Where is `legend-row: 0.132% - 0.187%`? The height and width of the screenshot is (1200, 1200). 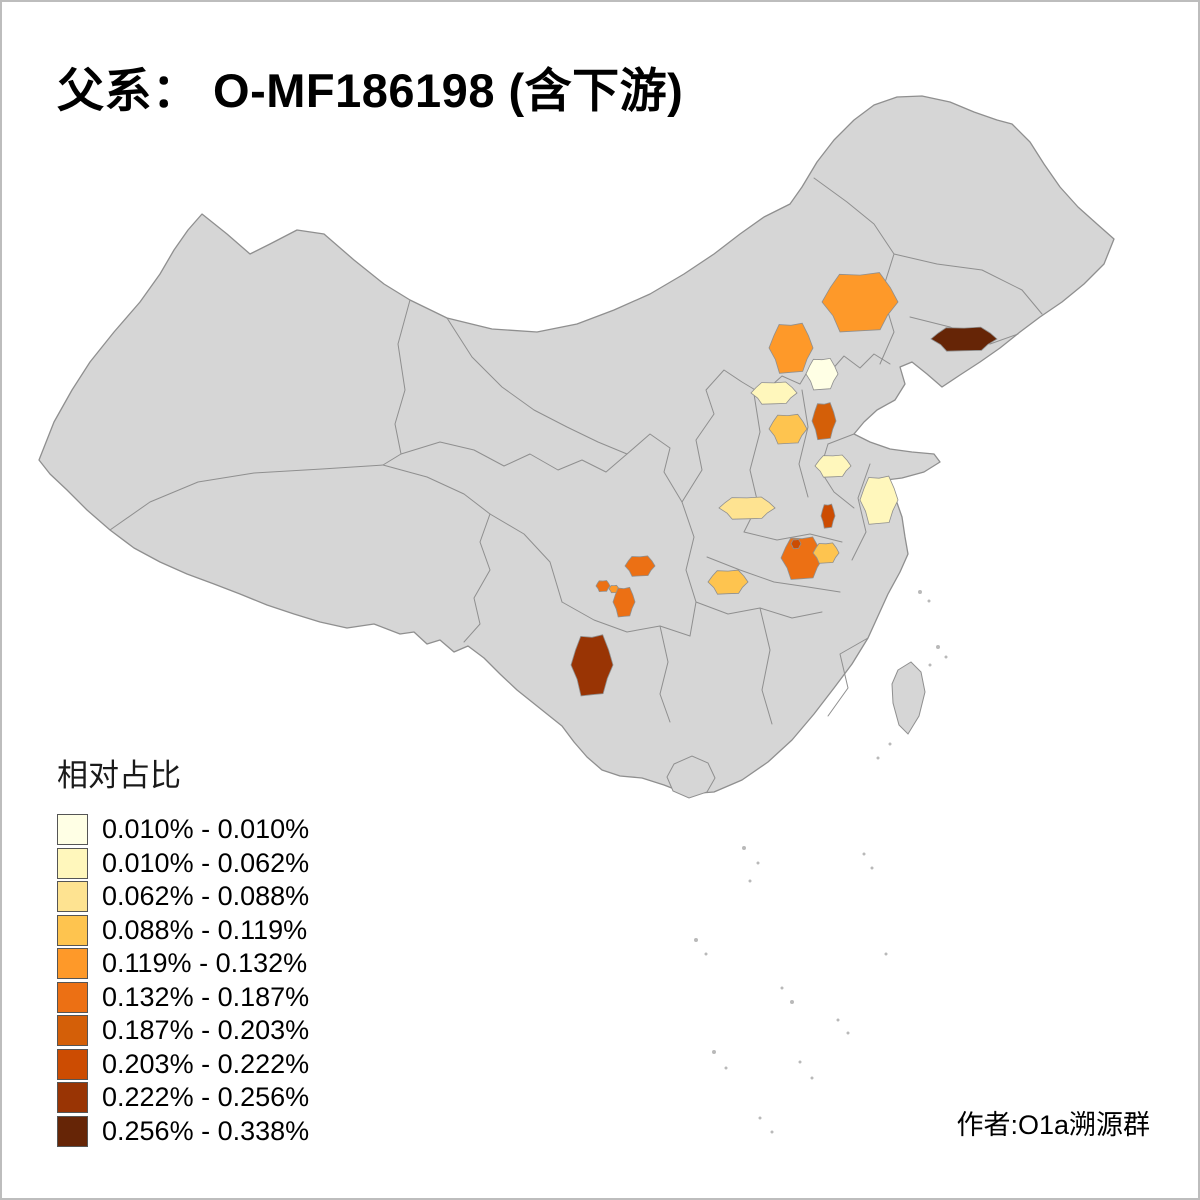
legend-row: 0.132% - 0.187% is located at coordinates (183, 998).